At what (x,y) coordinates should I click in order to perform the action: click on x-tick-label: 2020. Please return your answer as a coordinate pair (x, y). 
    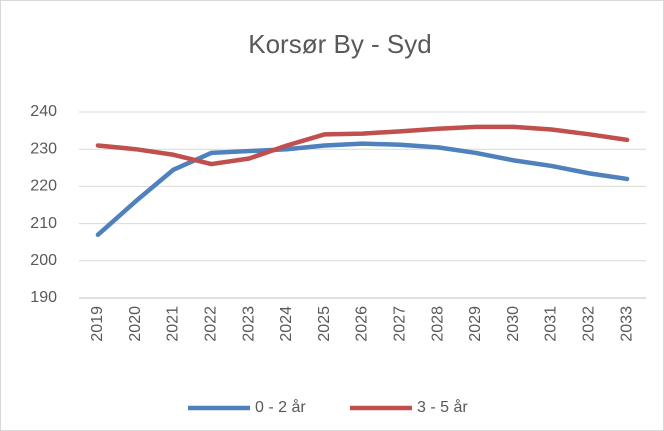
    Looking at the image, I should click on (135, 324).